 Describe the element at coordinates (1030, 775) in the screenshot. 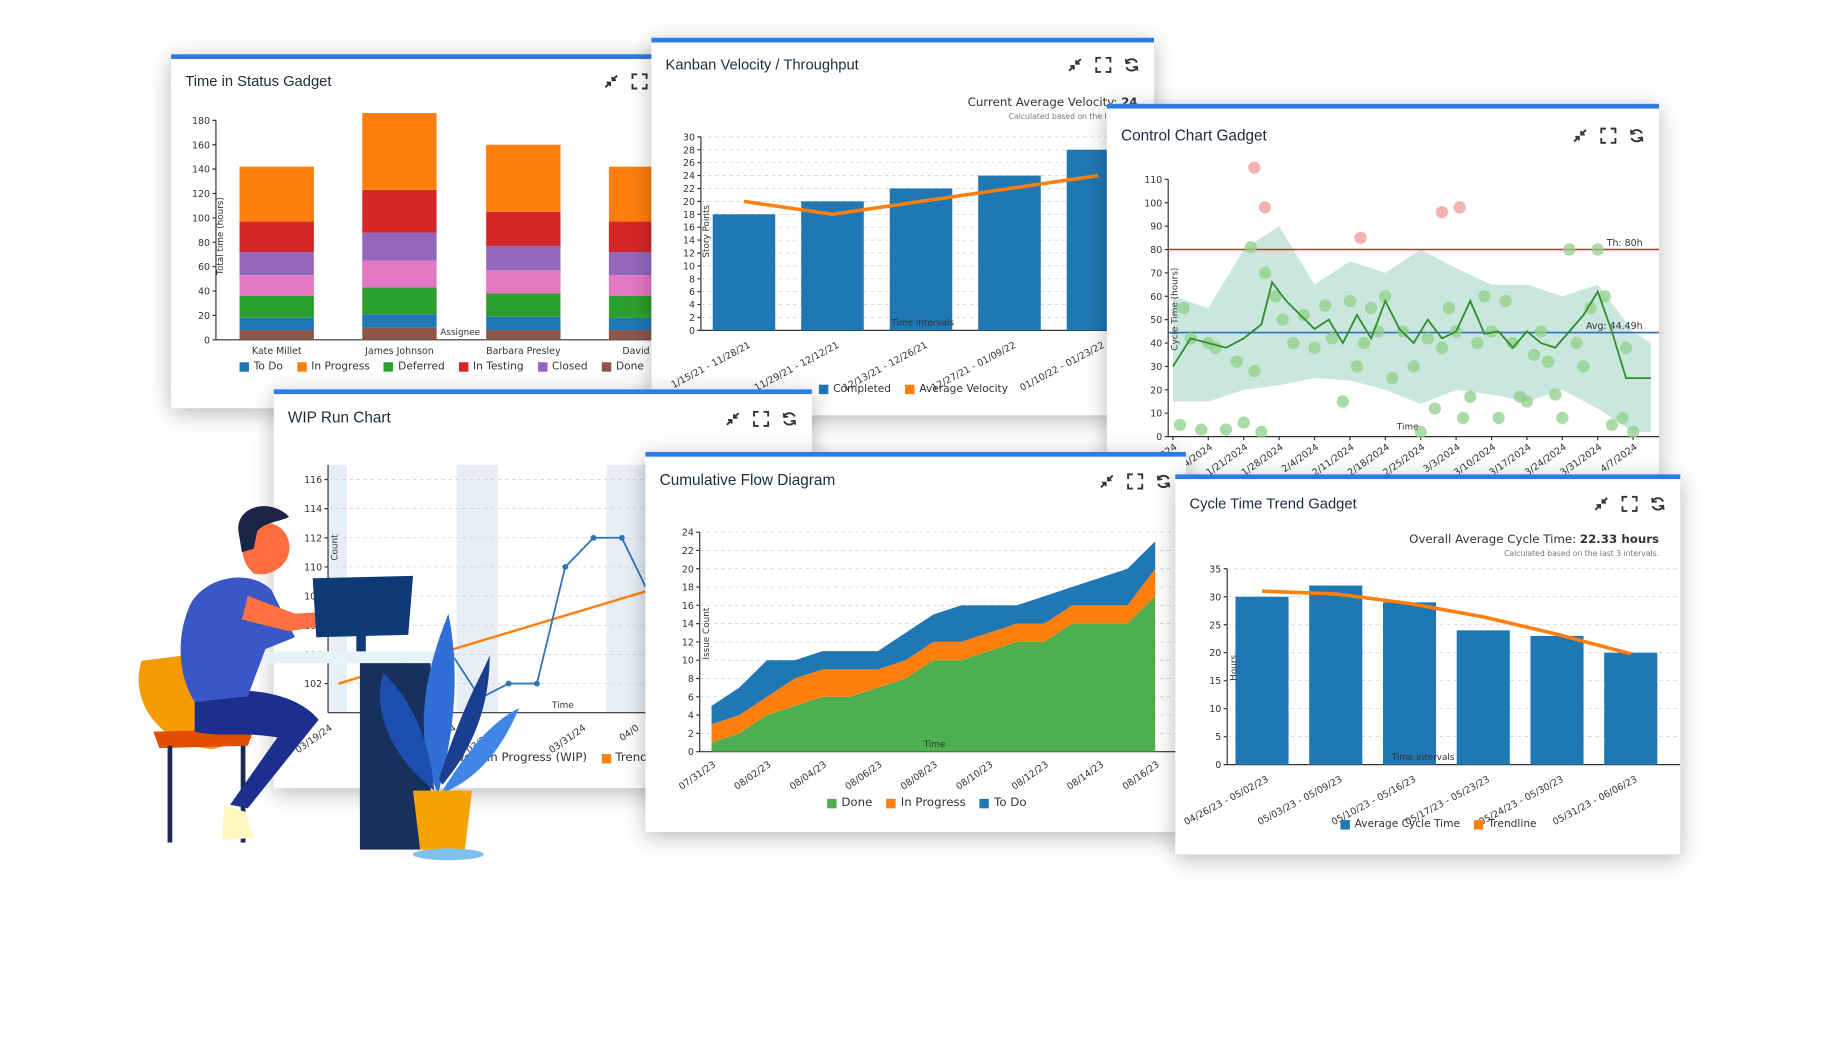

I see `x-tick-label: 08/12/23` at that location.